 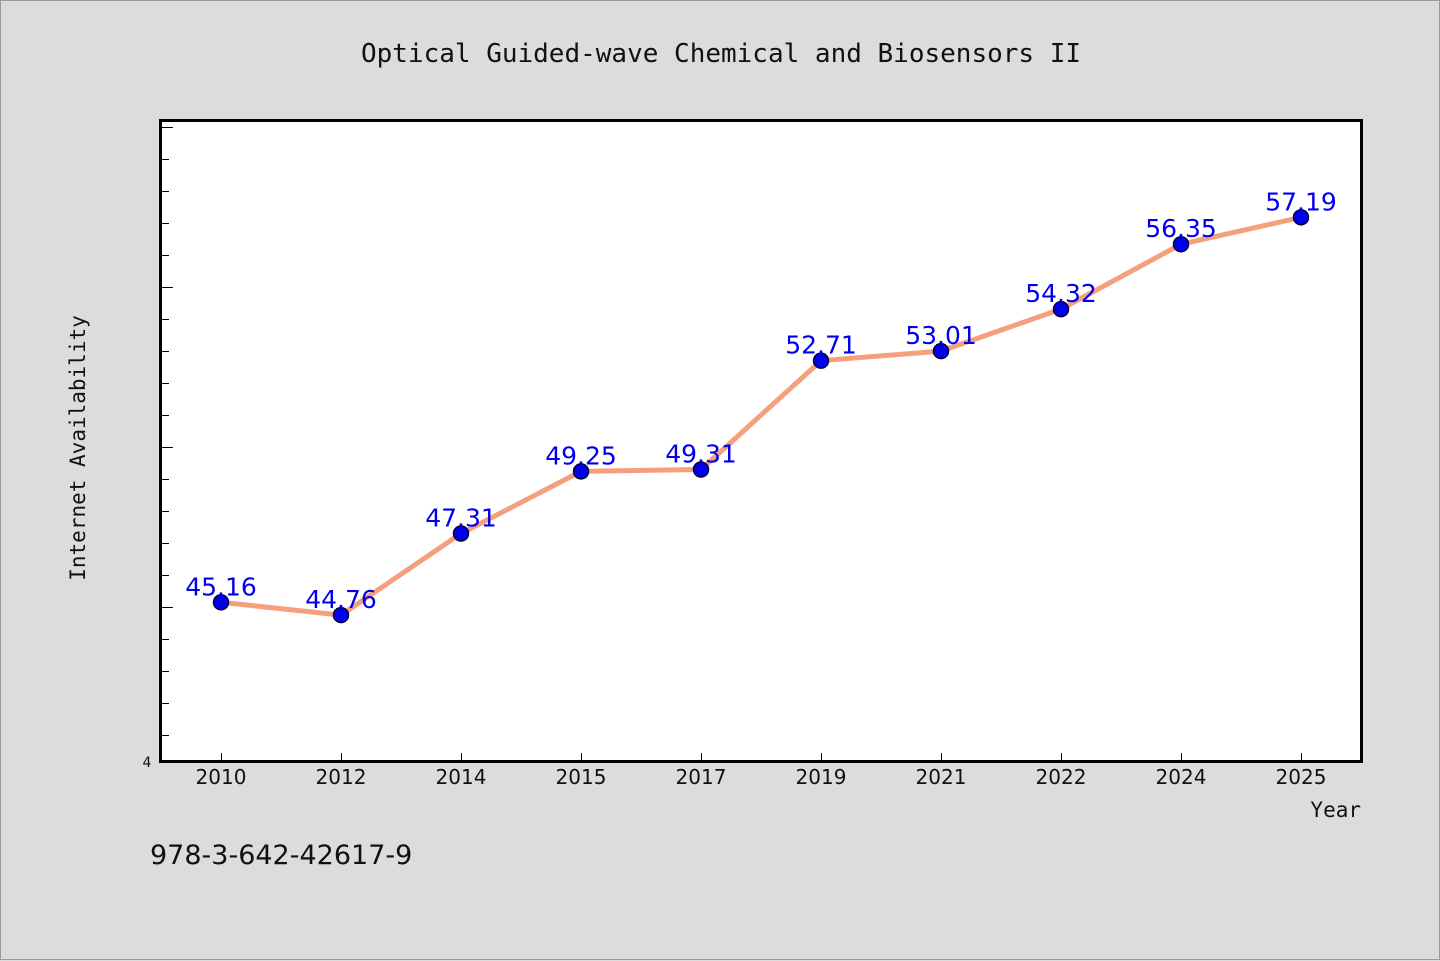 What do you see at coordinates (78, 448) in the screenshot?
I see `y-axis-label: Internet Availability` at bounding box center [78, 448].